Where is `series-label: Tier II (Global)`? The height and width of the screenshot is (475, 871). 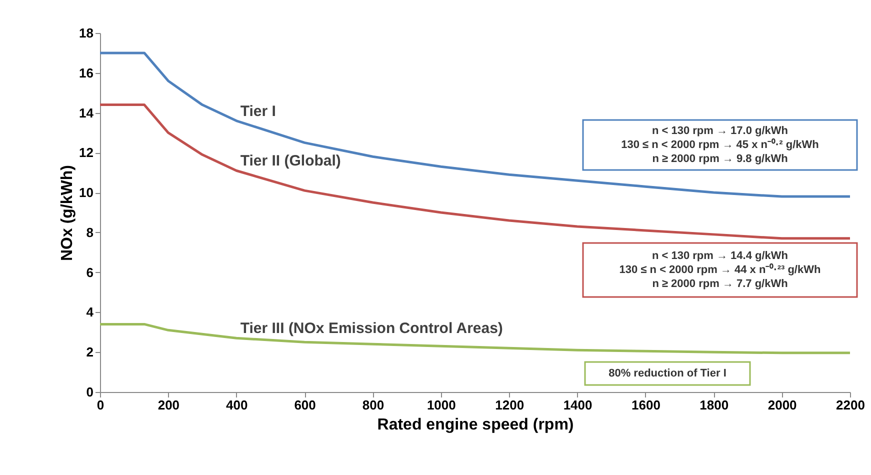
series-label: Tier II (Global) is located at coordinates (290, 161).